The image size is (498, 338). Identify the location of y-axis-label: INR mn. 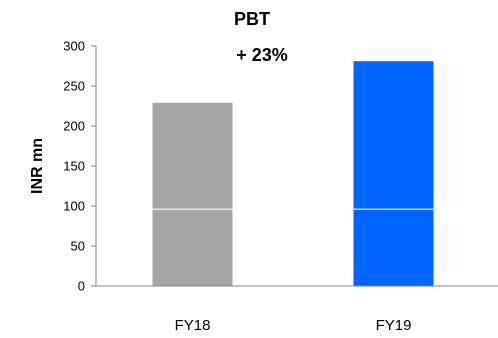
(37, 166).